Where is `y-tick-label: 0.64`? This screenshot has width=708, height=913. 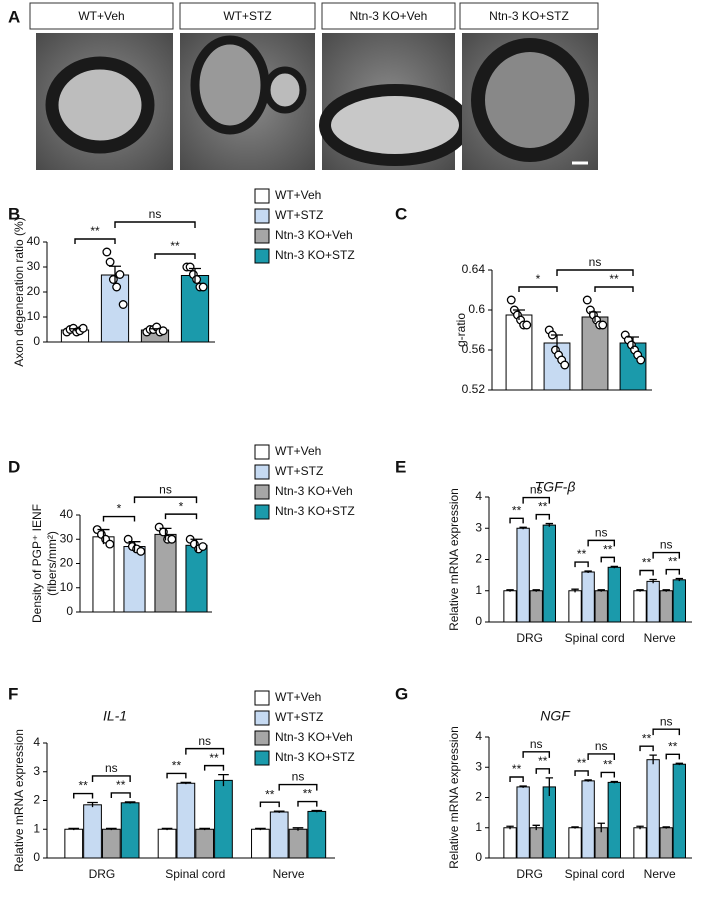 y-tick-label: 0.64 is located at coordinates (474, 269).